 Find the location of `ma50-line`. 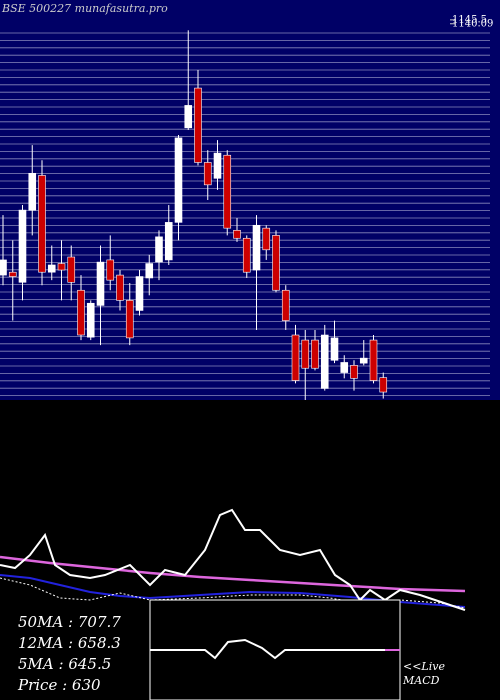

ma50-line is located at coordinates (233, 574).